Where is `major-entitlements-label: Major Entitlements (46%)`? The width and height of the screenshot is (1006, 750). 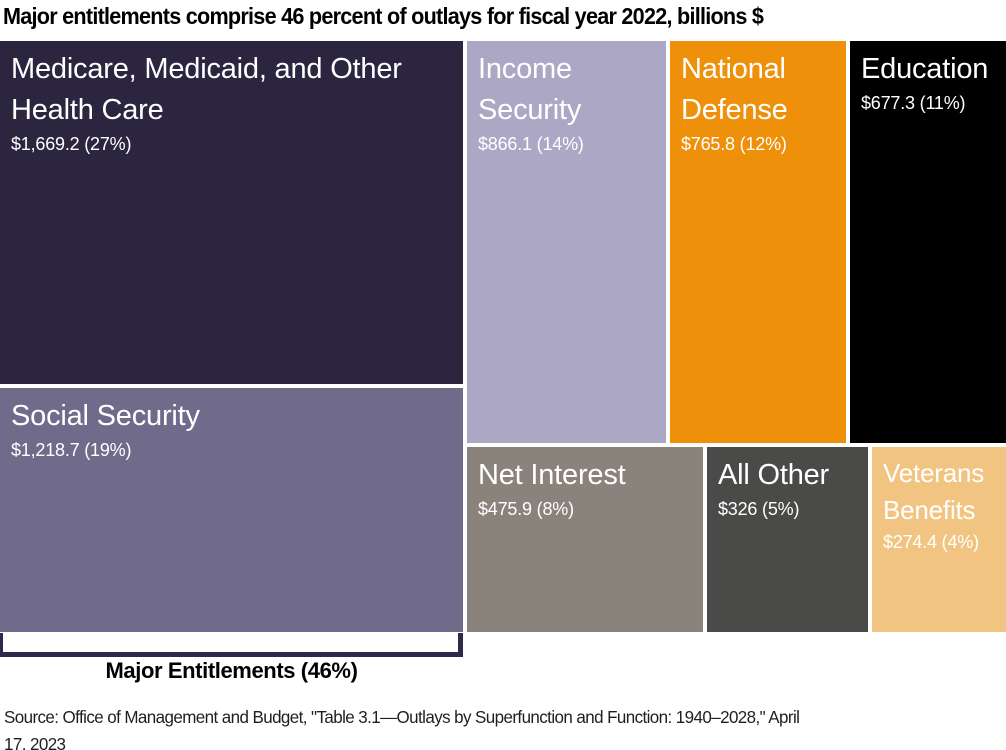
major-entitlements-label: Major Entitlements (46%) is located at coordinates (231, 670).